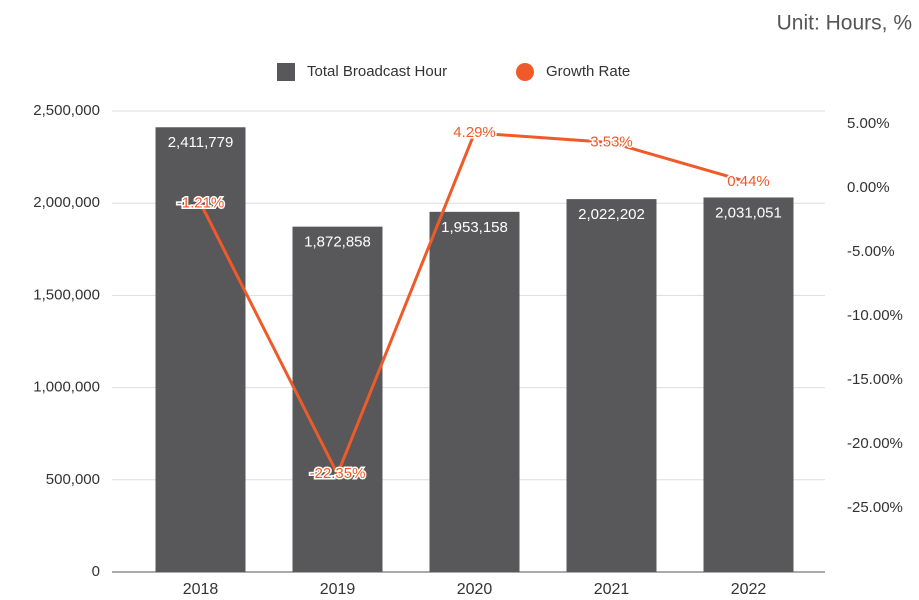  What do you see at coordinates (748, 212) in the screenshot?
I see `bar-value-label: 2,031,051` at bounding box center [748, 212].